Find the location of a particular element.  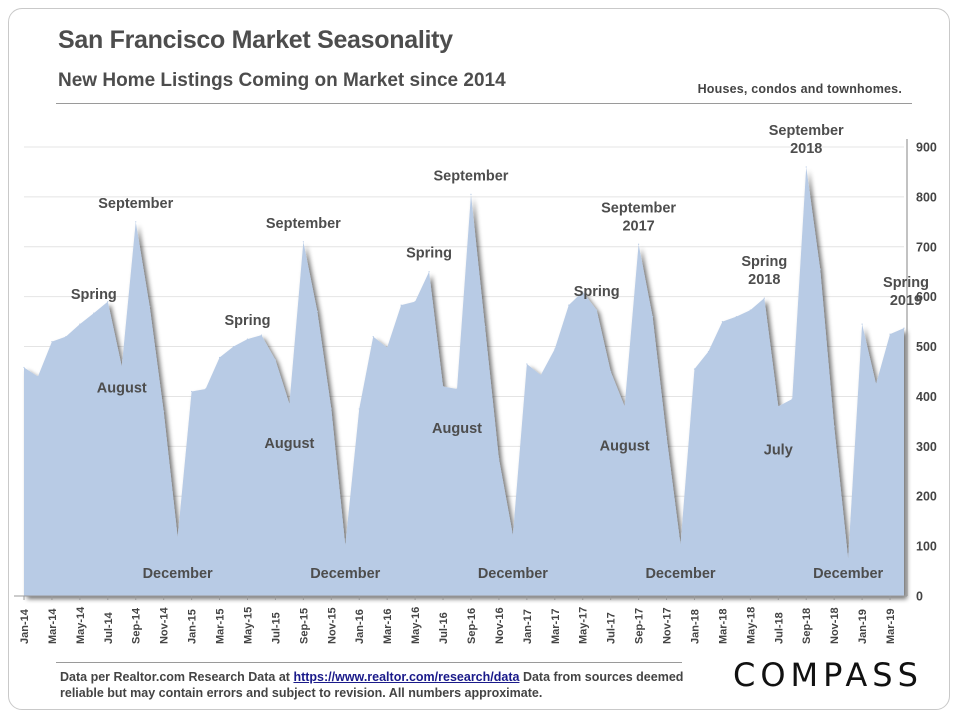

y-tick-label: 900 is located at coordinates (926, 148).